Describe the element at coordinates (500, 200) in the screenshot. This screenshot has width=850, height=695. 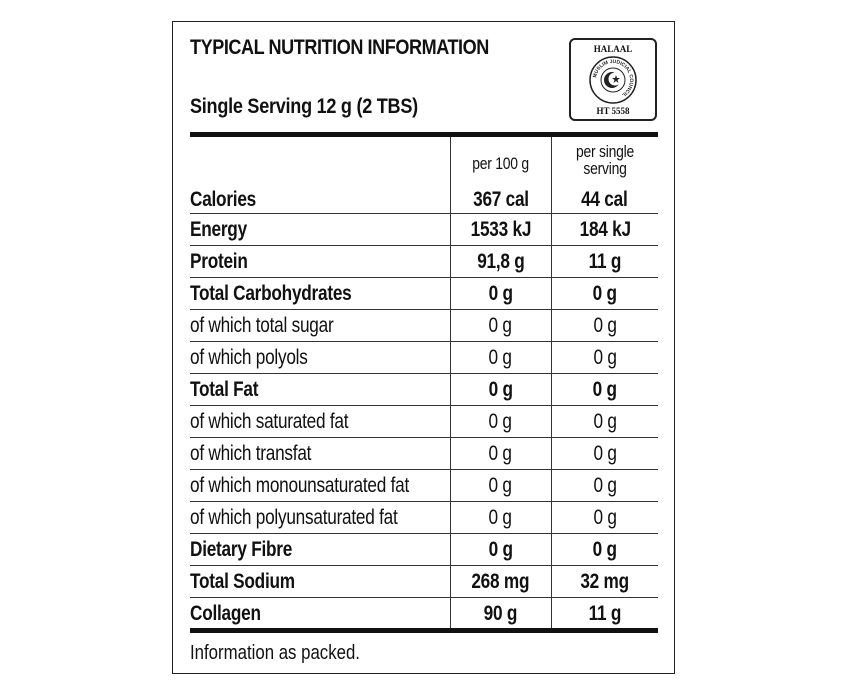
I see `value-per-100g: 367 cal` at that location.